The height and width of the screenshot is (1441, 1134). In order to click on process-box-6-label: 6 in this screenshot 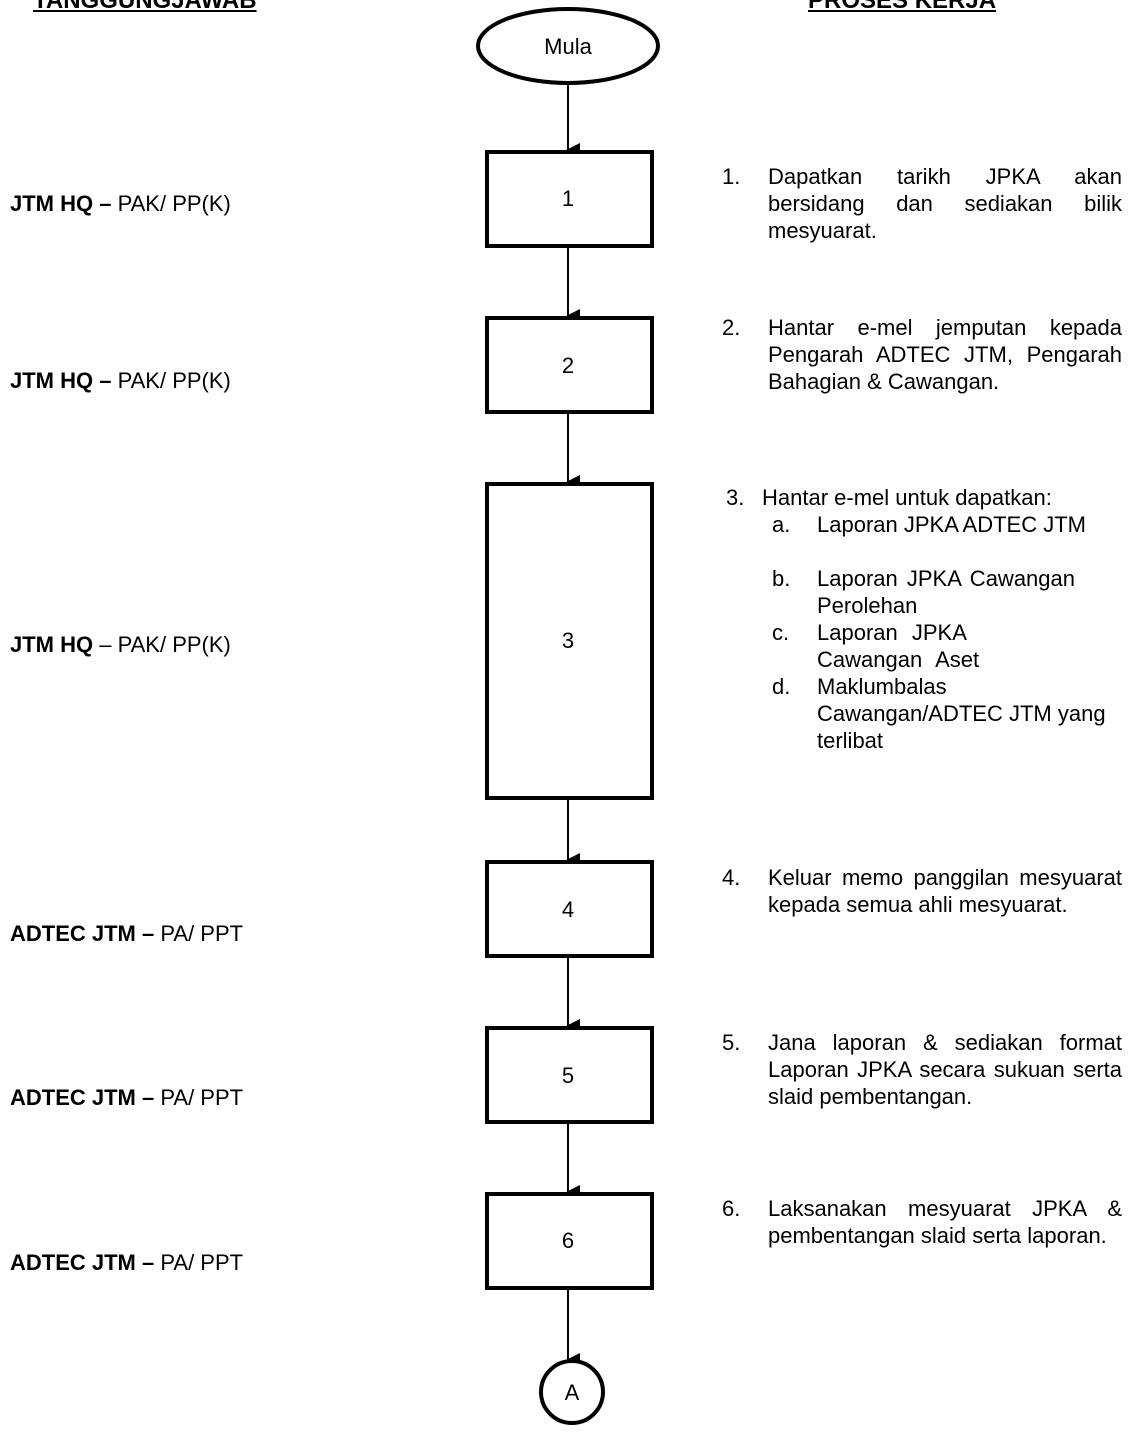, I will do `click(568, 1240)`.